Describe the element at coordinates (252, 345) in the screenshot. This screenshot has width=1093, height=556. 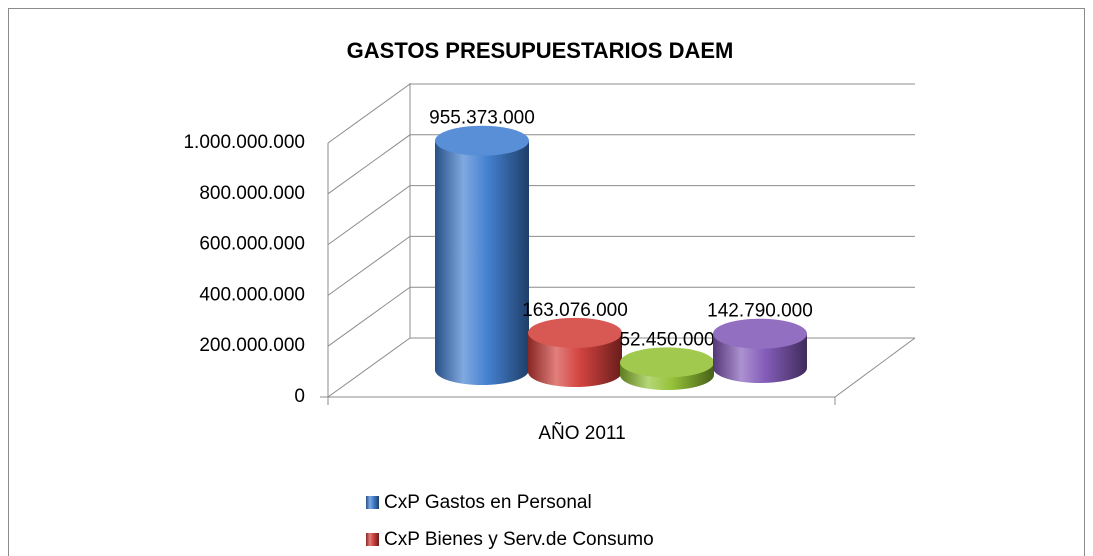
I see `y-tick-label: 200.000.000` at that location.